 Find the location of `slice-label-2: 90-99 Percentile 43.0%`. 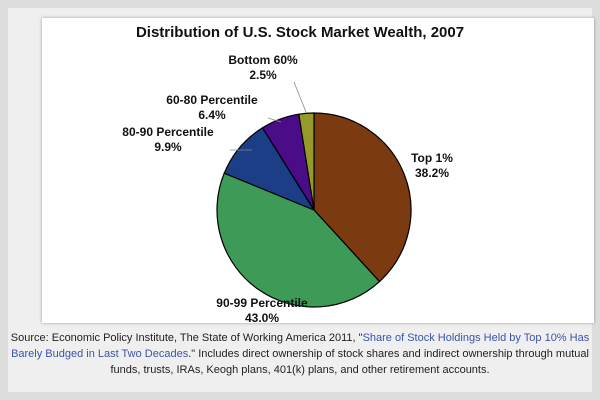

slice-label-2: 90-99 Percentile 43.0% is located at coordinates (262, 310).